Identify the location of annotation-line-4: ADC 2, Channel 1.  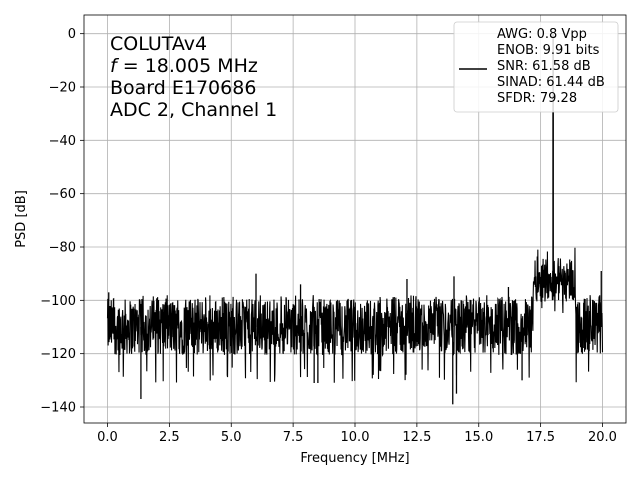
(193, 110).